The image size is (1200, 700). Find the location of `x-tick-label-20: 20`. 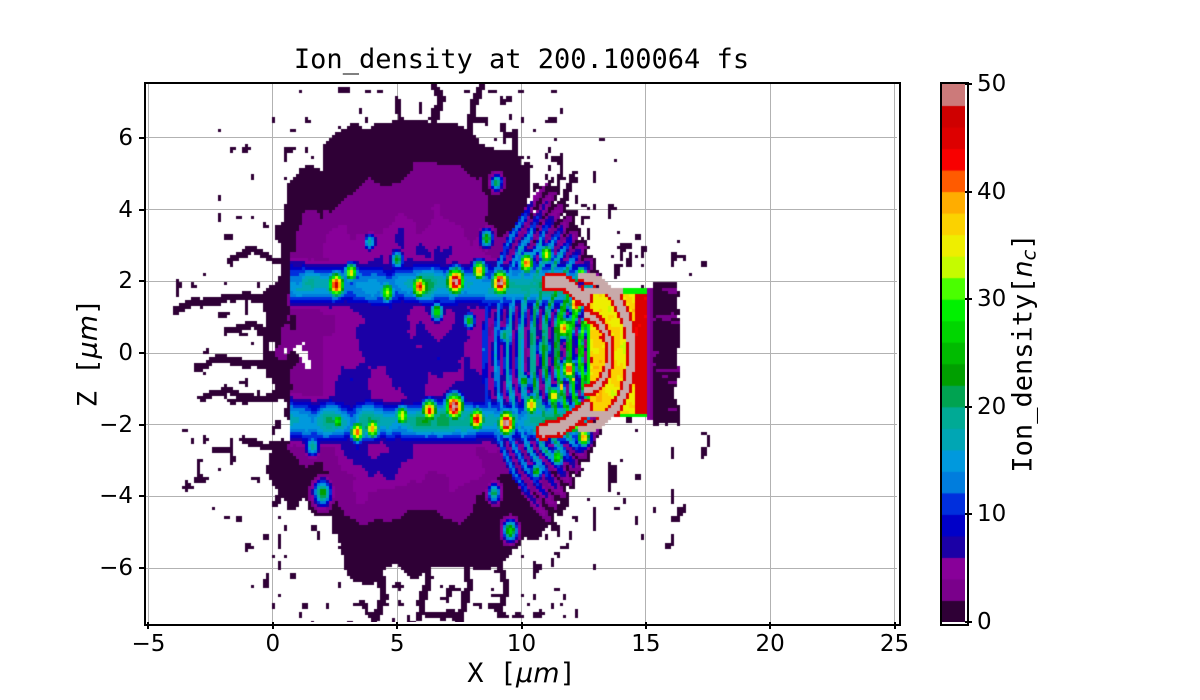

x-tick-label-20: 20 is located at coordinates (770, 644).